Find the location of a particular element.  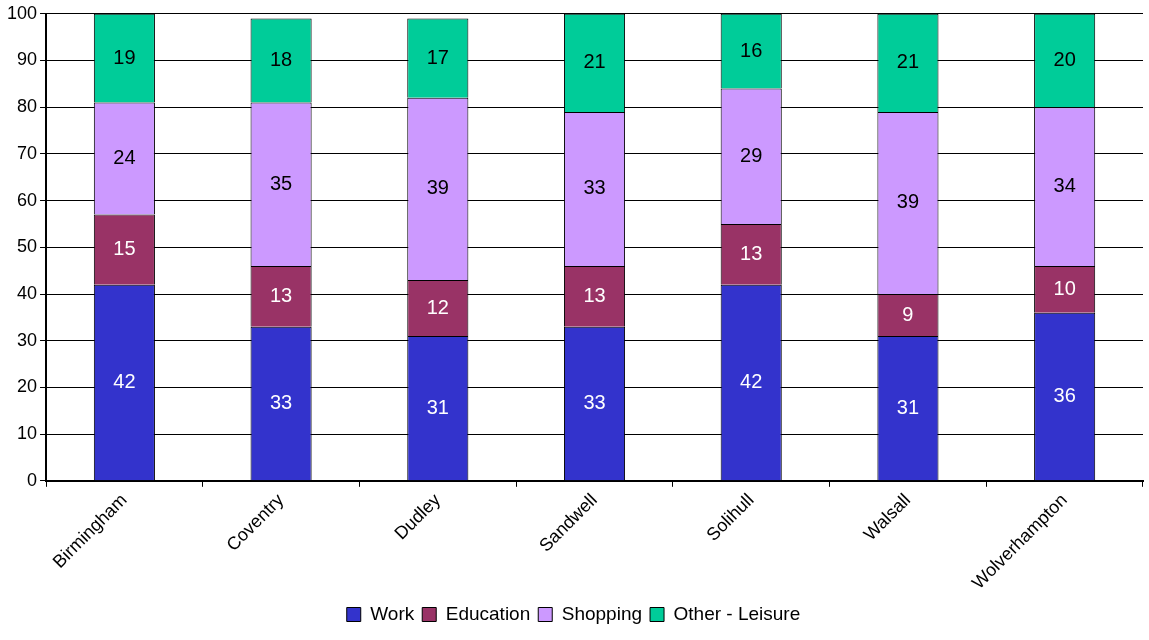

data-label: 9 is located at coordinates (908, 313).